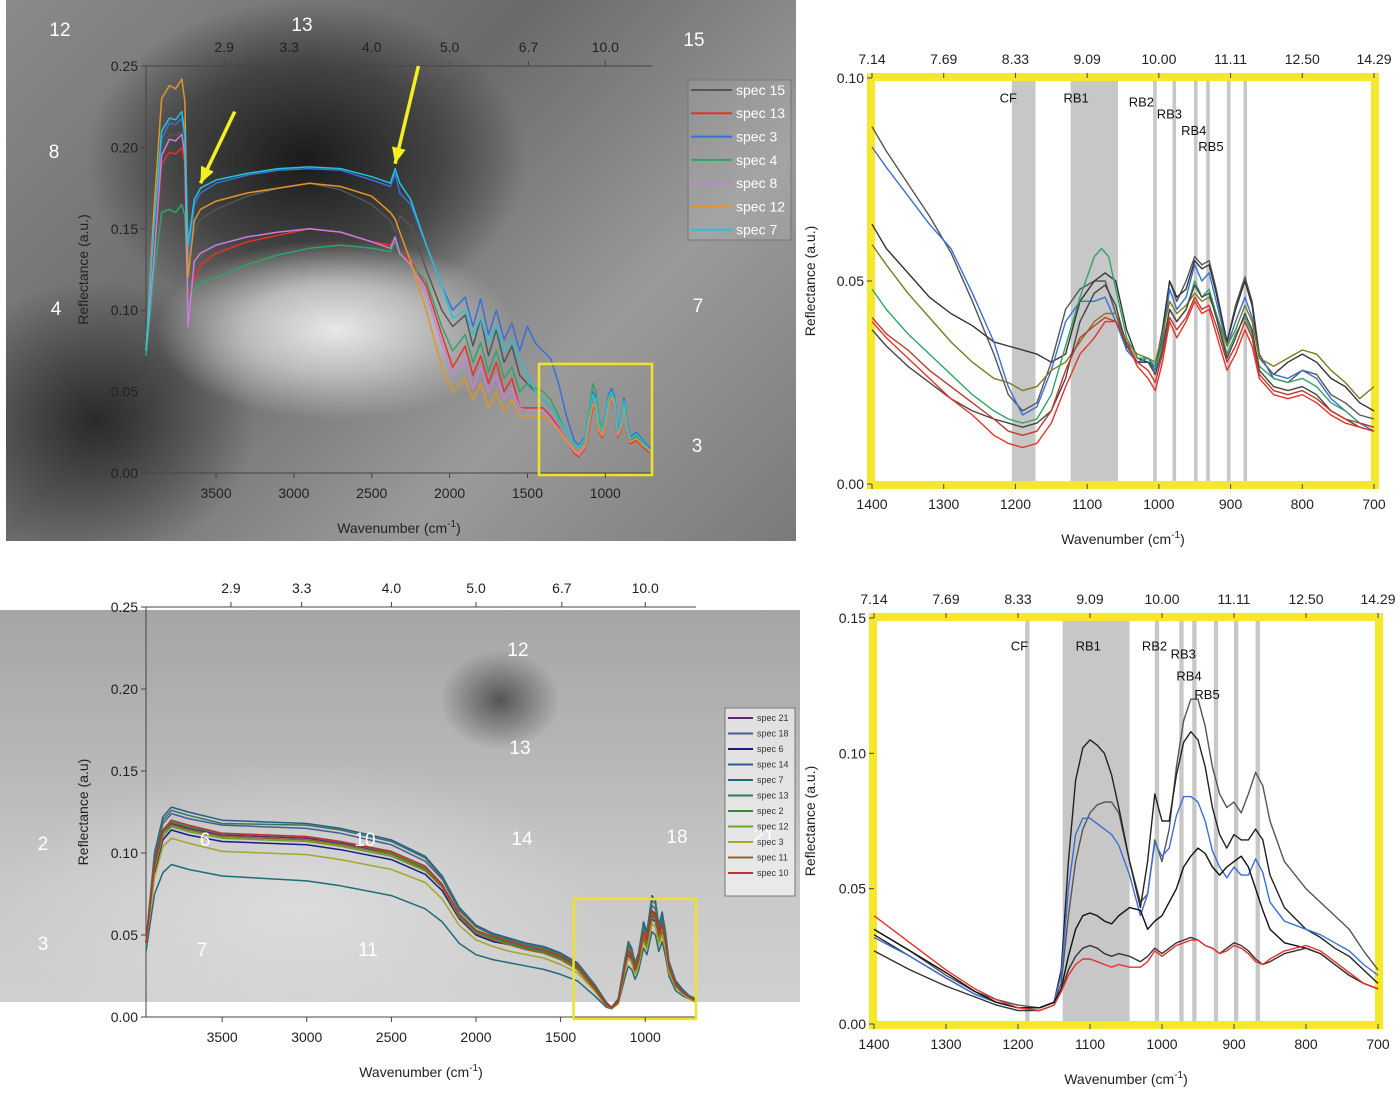 This screenshot has height=1114, width=1400. Describe the element at coordinates (301, 25) in the screenshot. I see `region-number-label: 13` at that location.